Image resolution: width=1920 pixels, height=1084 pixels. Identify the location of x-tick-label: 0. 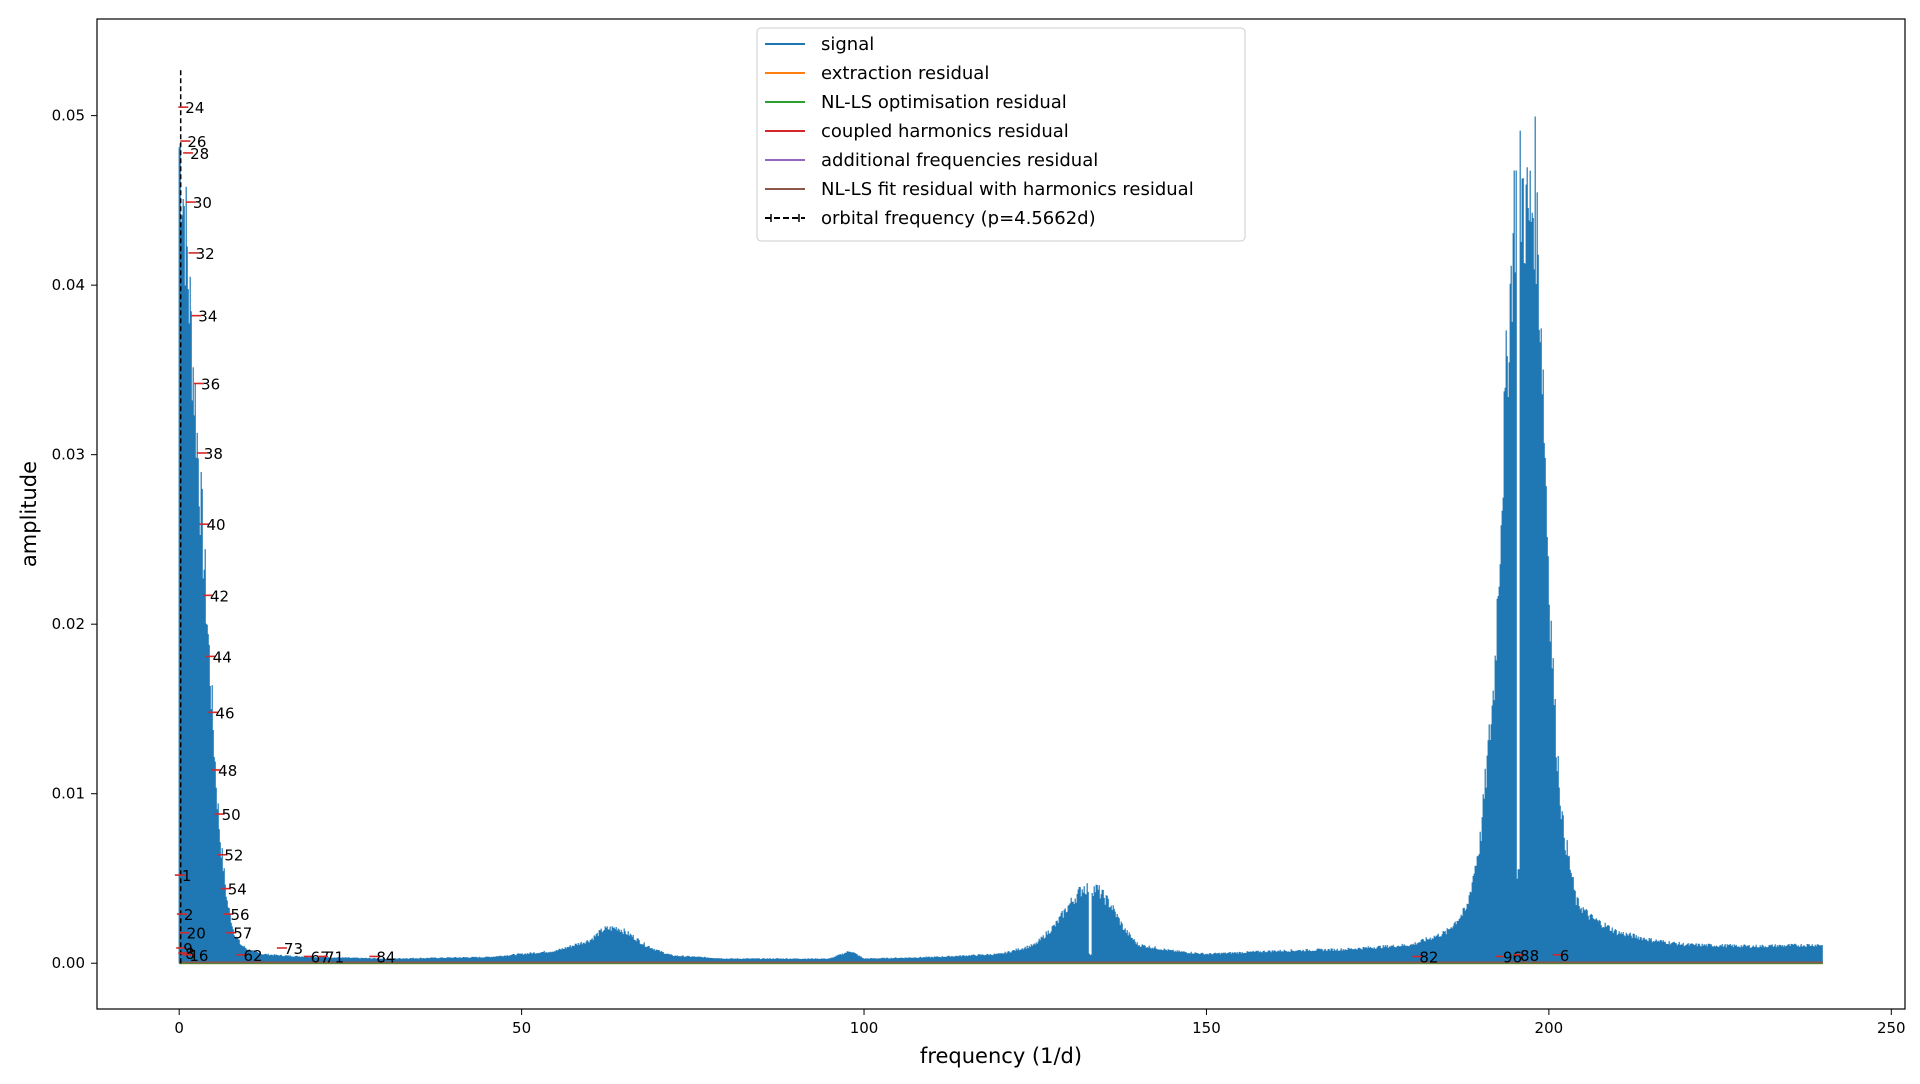
(179, 1028).